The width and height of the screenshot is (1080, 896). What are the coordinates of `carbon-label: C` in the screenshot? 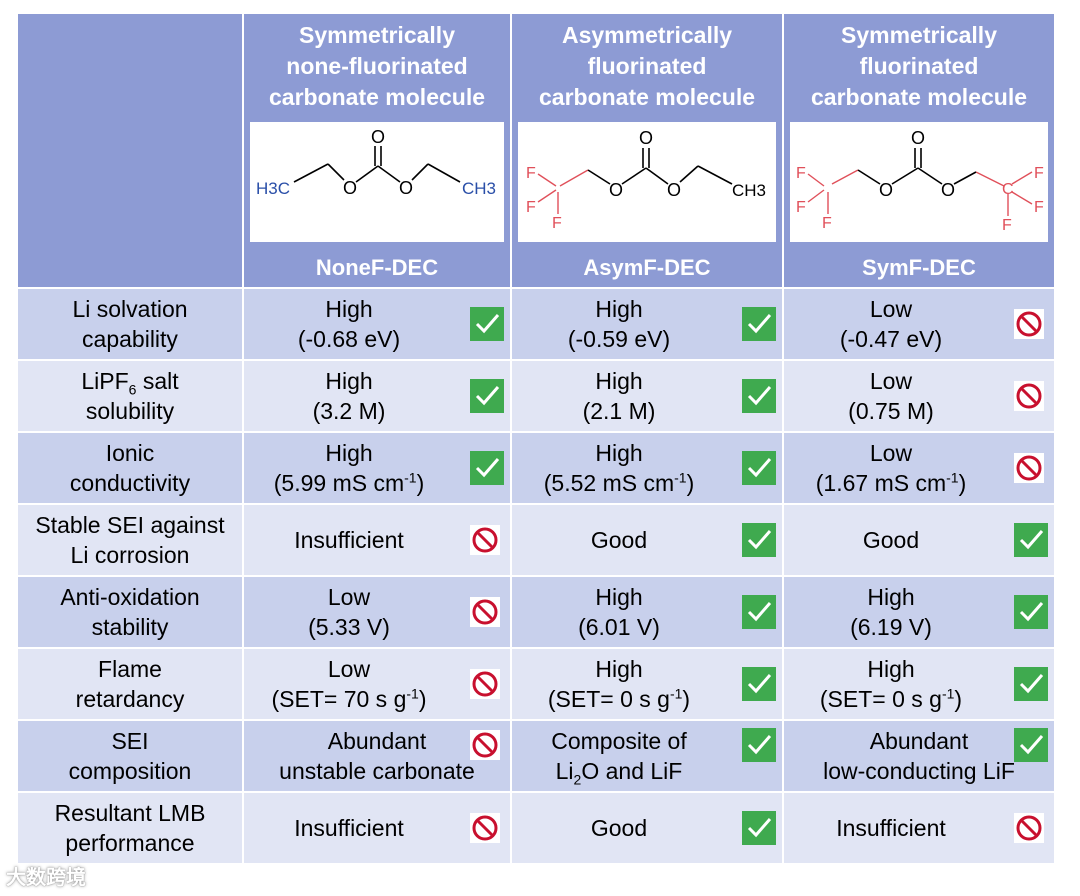 It's located at (1008, 189).